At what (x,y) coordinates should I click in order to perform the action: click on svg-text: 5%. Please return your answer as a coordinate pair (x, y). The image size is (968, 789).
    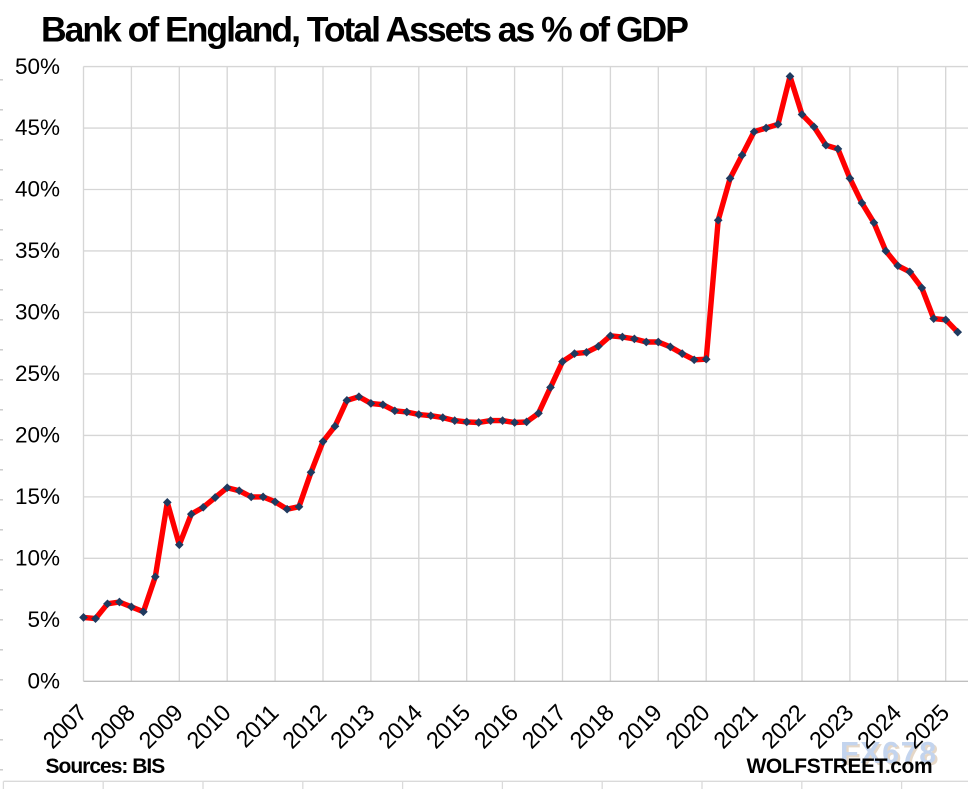
    Looking at the image, I should click on (43, 619).